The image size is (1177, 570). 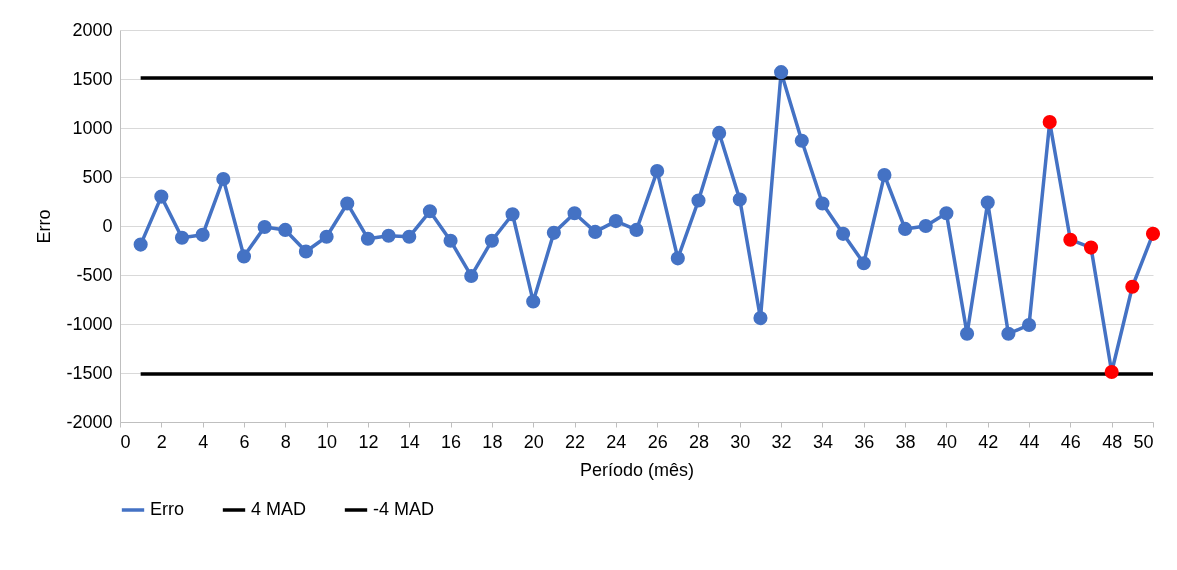 I want to click on x-tick-label: 10, so click(x=327, y=441).